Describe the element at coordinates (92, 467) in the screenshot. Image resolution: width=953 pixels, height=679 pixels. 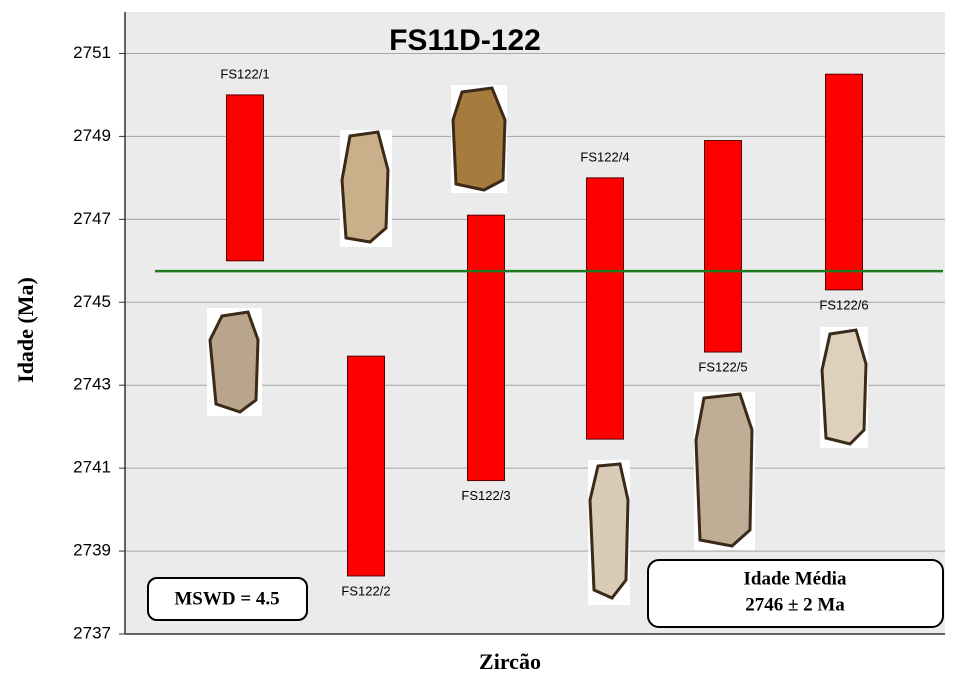
I see `y-tick-label: 2741` at that location.